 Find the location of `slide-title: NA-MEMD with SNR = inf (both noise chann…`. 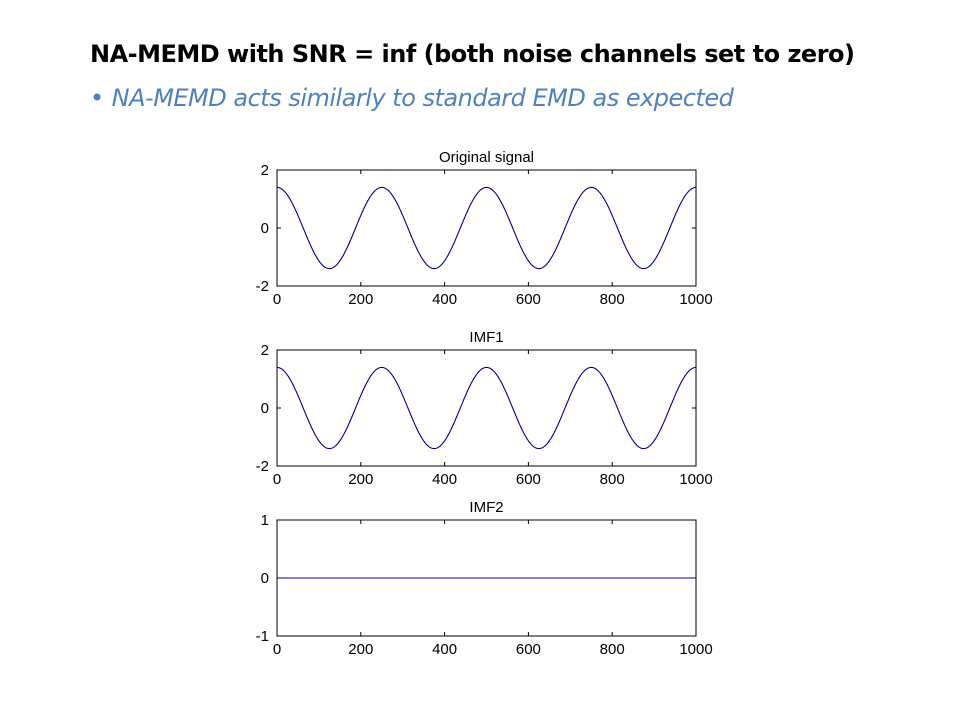

slide-title: NA-MEMD with SNR = inf (both noise chann… is located at coordinates (472, 54).